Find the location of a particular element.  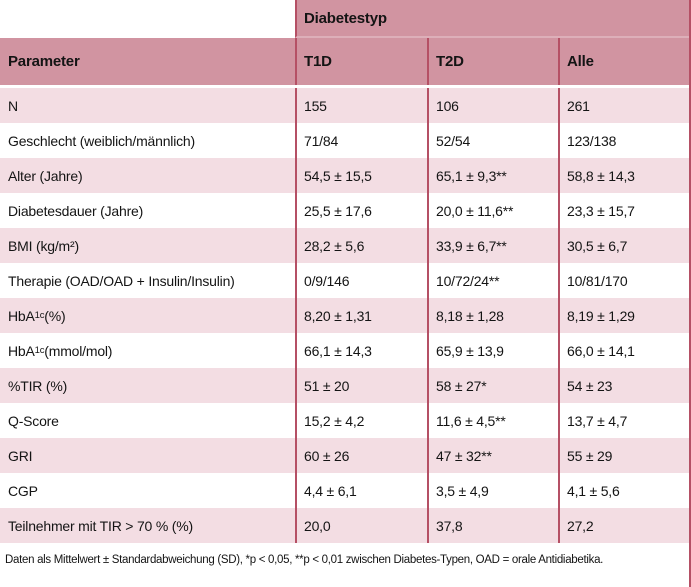

column-header-row: Parameter T1D T2D Alle is located at coordinates (344, 63).